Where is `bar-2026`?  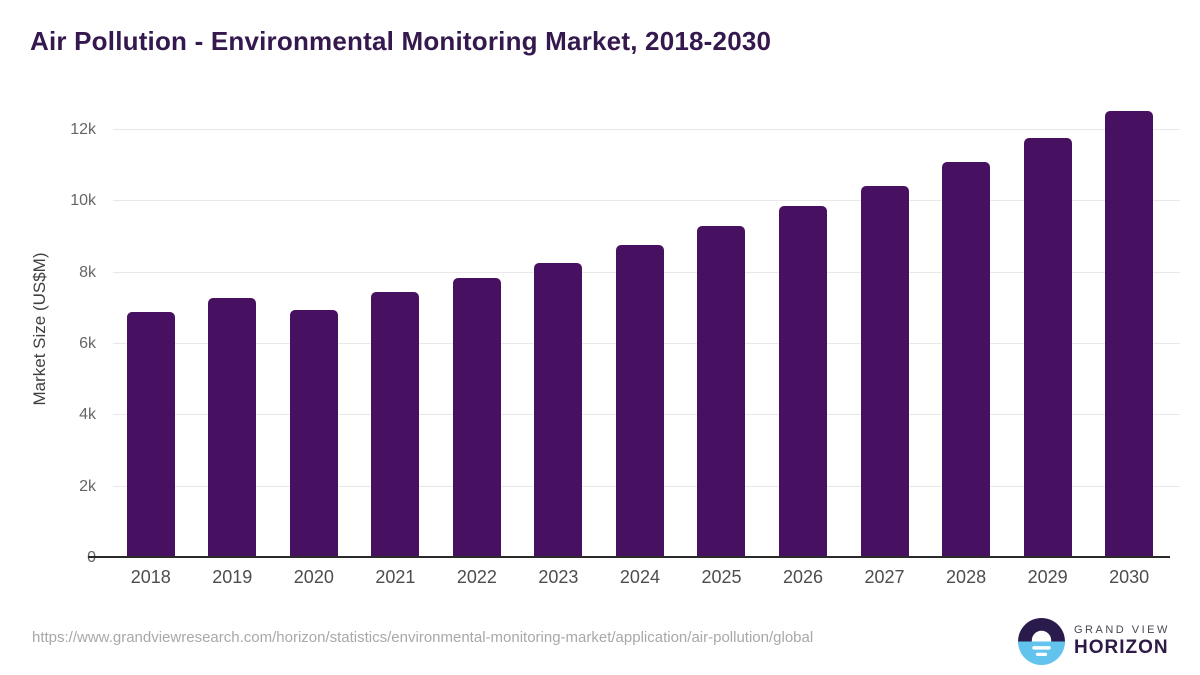 bar-2026 is located at coordinates (803, 382).